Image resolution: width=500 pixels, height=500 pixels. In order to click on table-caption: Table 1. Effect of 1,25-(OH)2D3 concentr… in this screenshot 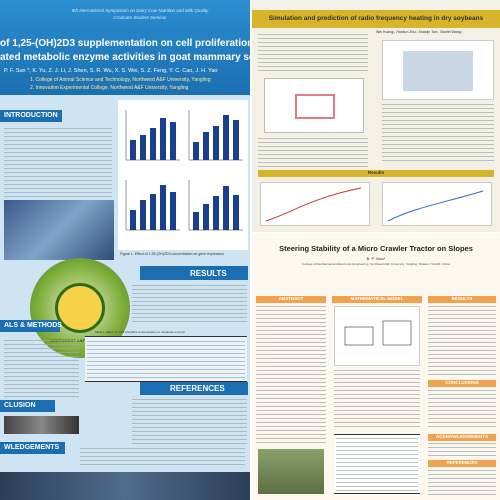, I will do `click(140, 332)`.